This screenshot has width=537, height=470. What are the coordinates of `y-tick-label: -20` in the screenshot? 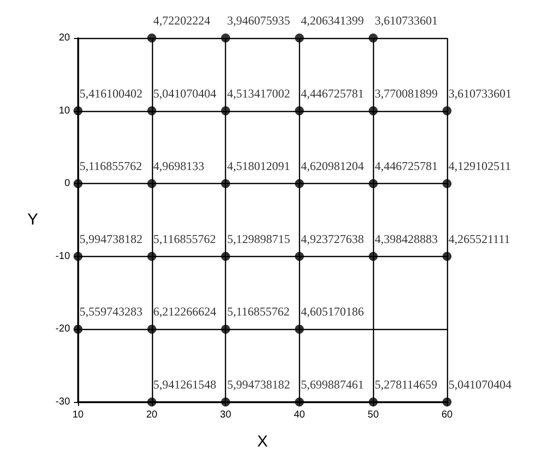 It's located at (63, 329).